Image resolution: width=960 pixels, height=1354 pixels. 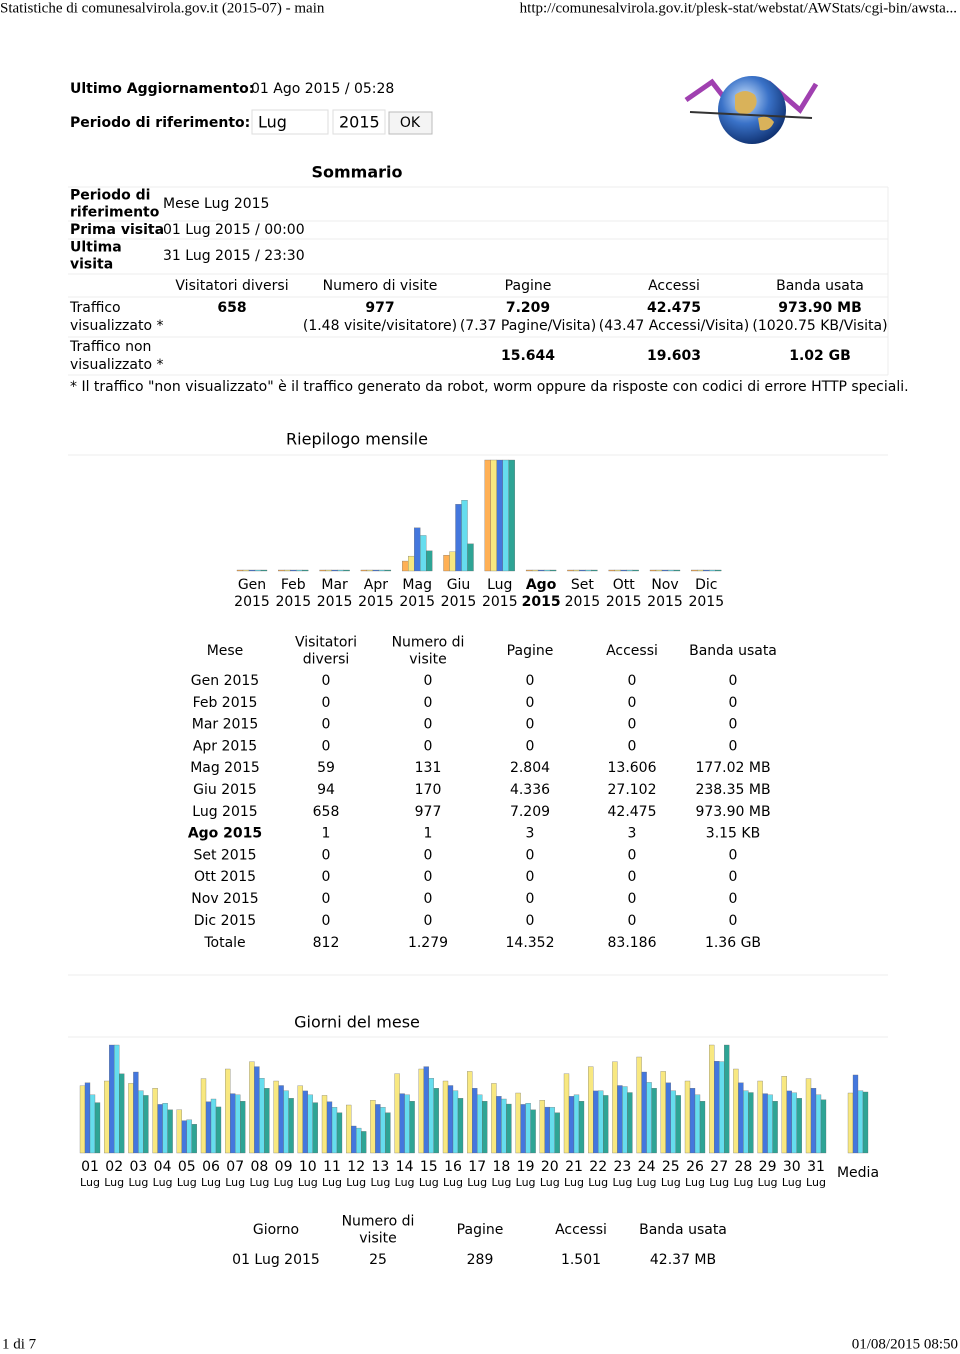 I want to click on x-tick-label: 02, so click(x=114, y=1167).